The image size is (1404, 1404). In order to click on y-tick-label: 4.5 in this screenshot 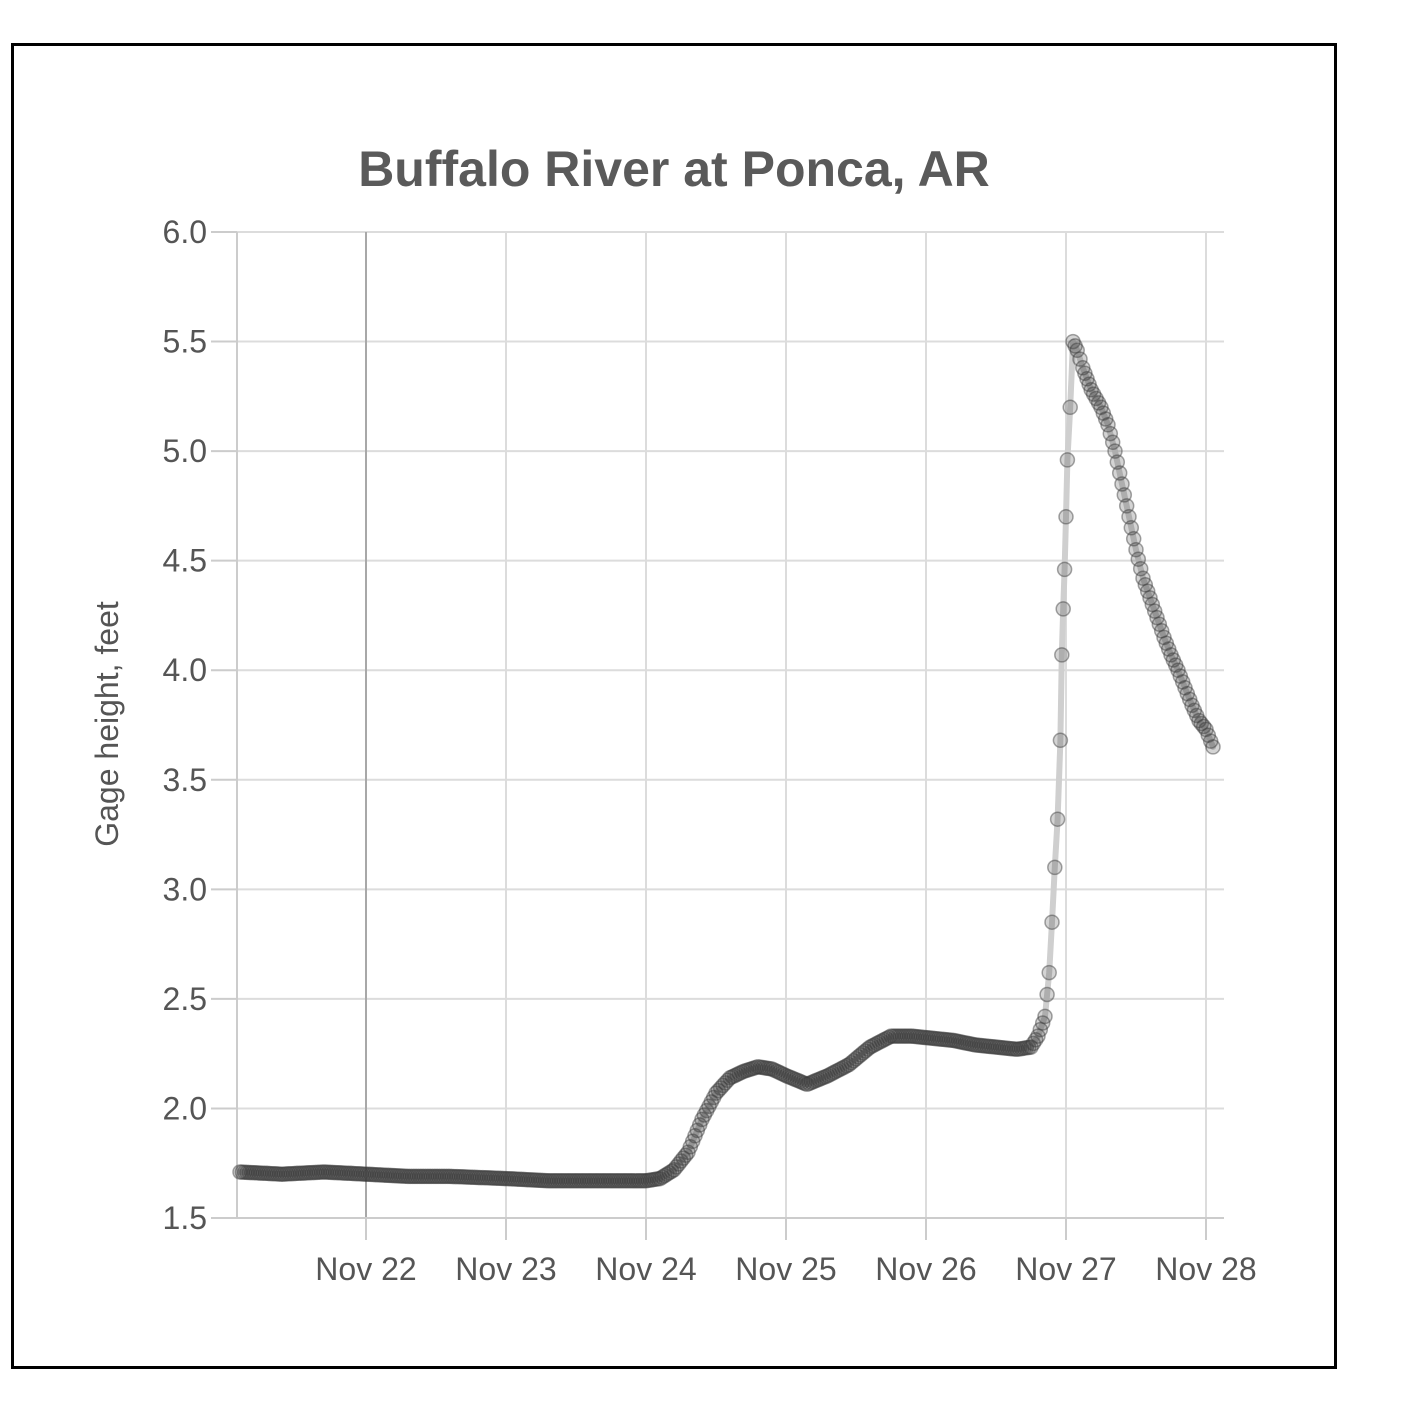, I will do `click(185, 561)`.